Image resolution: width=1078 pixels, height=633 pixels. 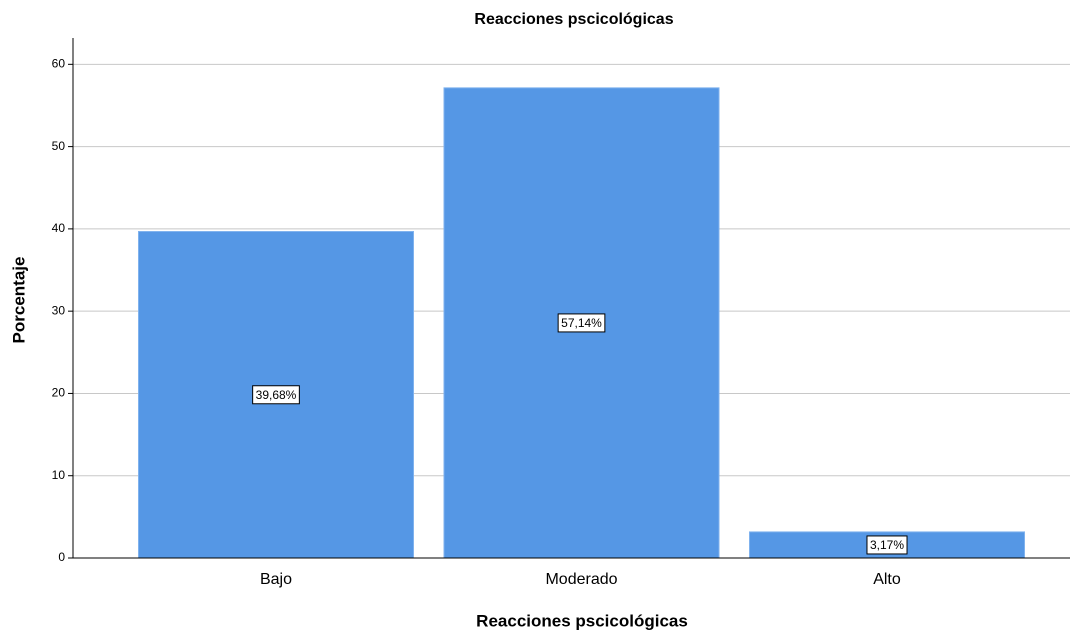 I want to click on x-tick-label: Bajo, so click(x=276, y=579).